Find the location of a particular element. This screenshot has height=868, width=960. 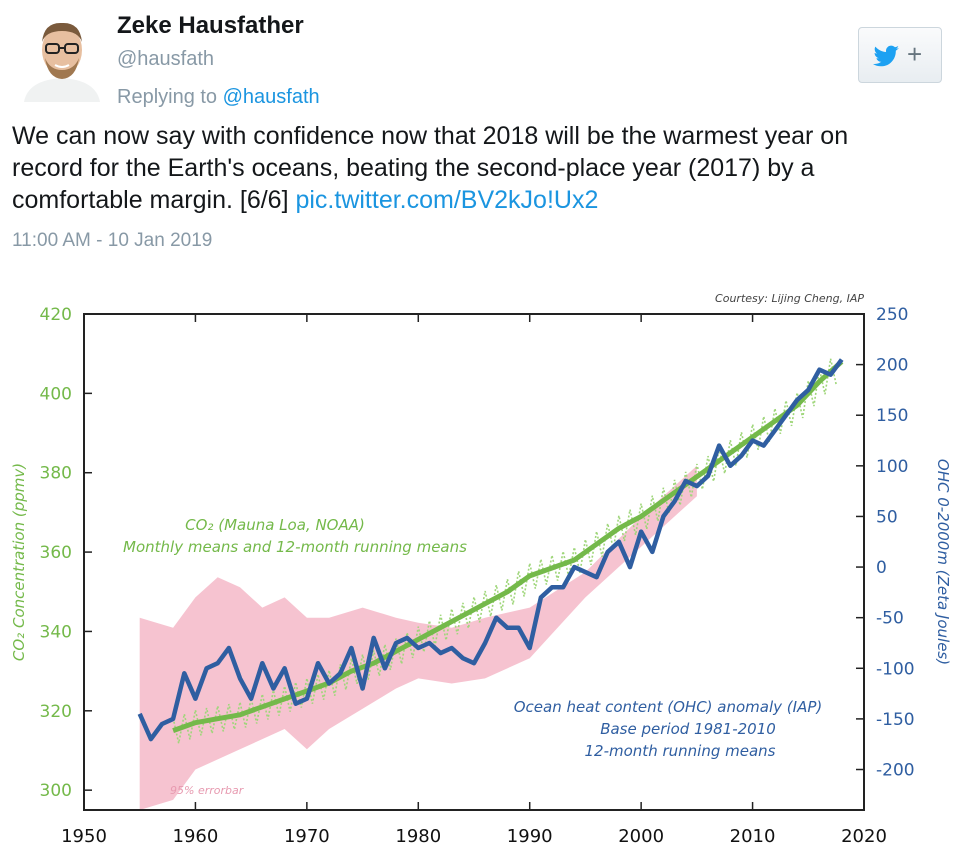

left-tick-label: 420 is located at coordinates (56, 315).